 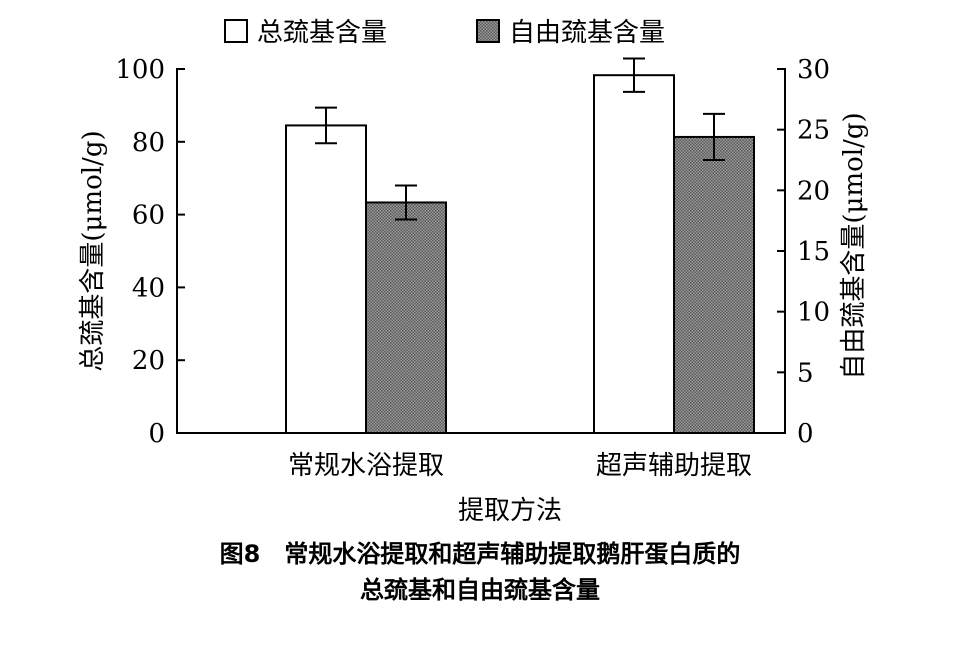 What do you see at coordinates (366, 466) in the screenshot?
I see `category-label: 常规水浴提取` at bounding box center [366, 466].